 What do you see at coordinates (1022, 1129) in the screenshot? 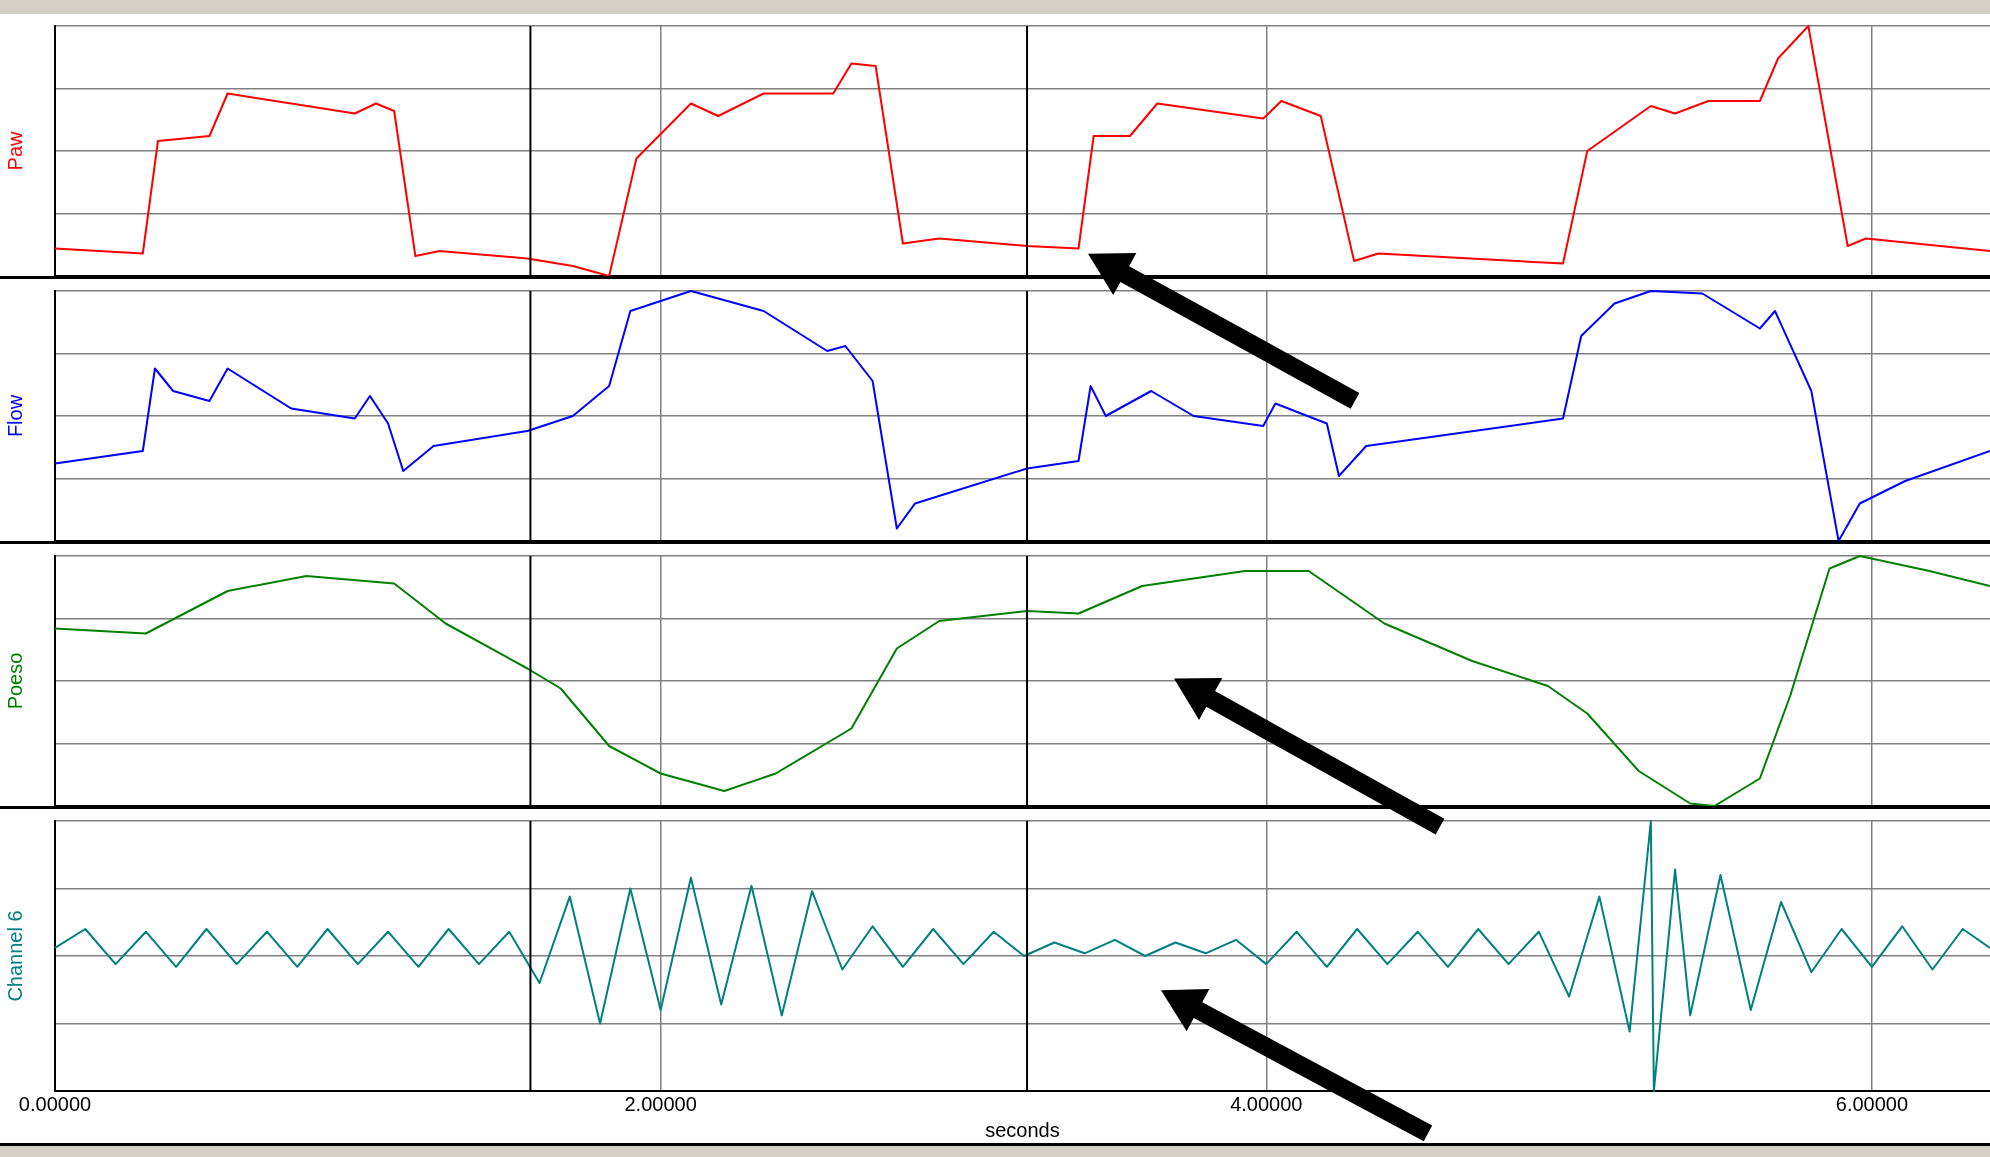
I see `x-axis-title: seconds` at bounding box center [1022, 1129].